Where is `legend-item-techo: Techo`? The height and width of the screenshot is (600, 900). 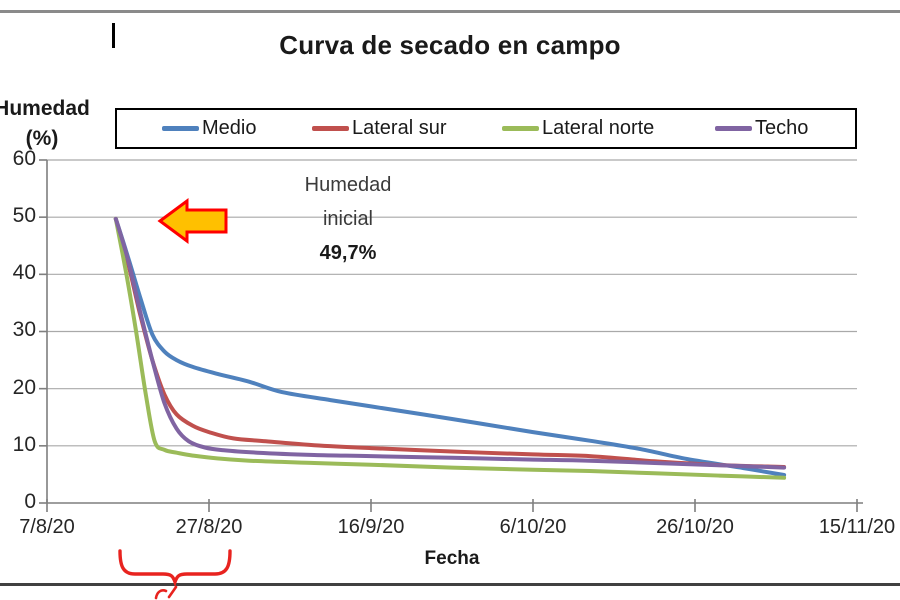 legend-item-techo: Techo is located at coordinates (761, 128).